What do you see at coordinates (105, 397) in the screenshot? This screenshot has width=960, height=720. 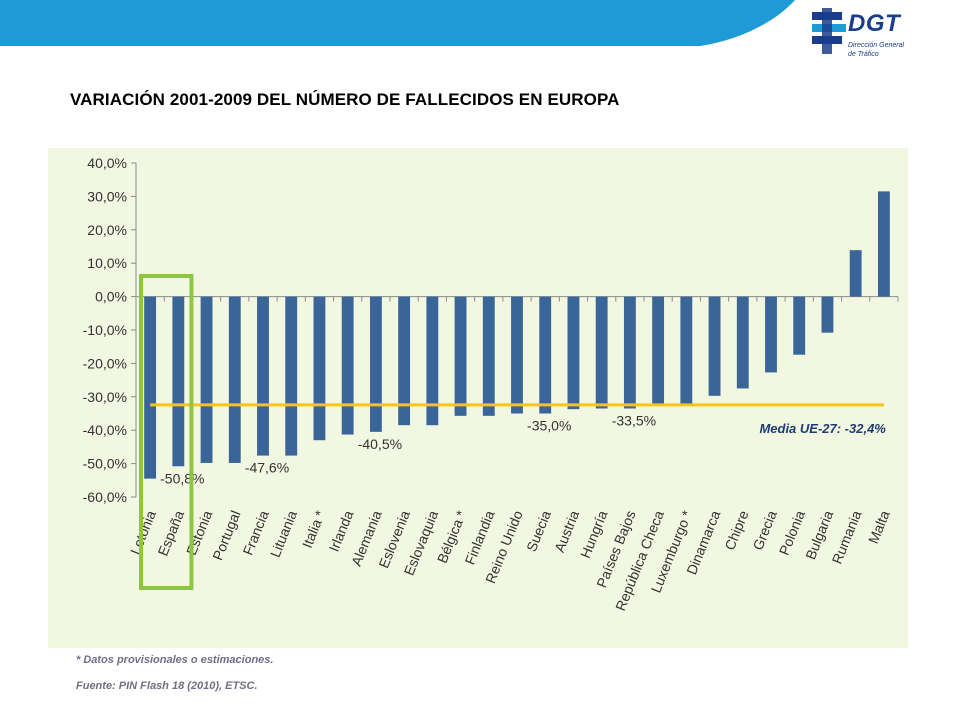 I see `y-tick-label: -30,0%` at bounding box center [105, 397].